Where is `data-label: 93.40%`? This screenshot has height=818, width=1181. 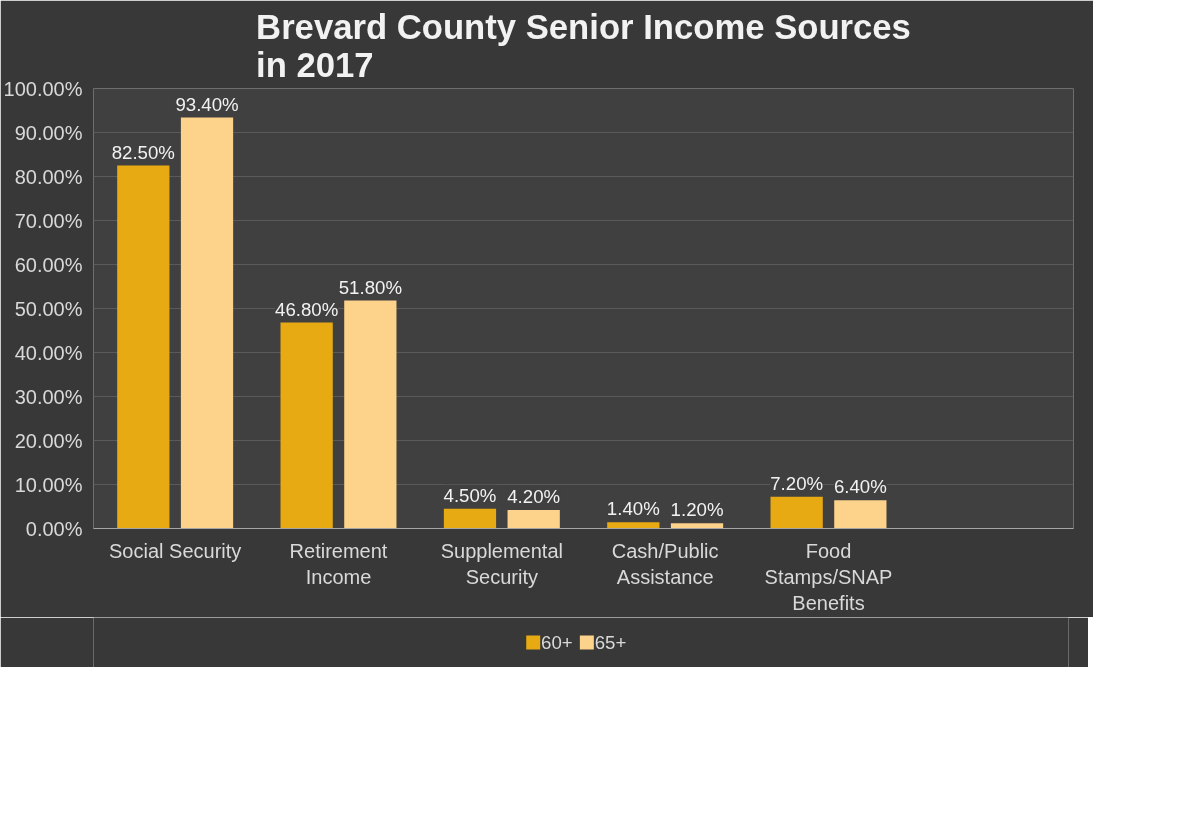 data-label: 93.40% is located at coordinates (207, 104).